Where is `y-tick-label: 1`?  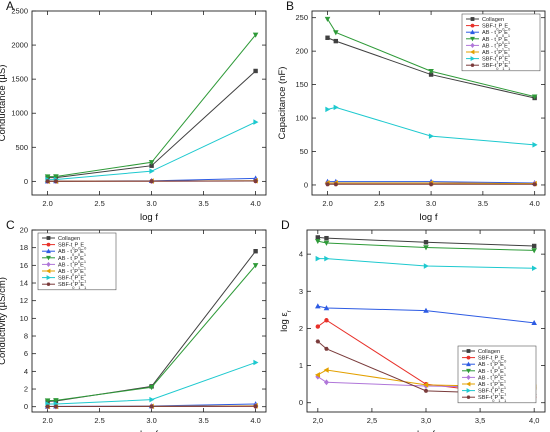 y-tick-label: 1 is located at coordinates (301, 365).